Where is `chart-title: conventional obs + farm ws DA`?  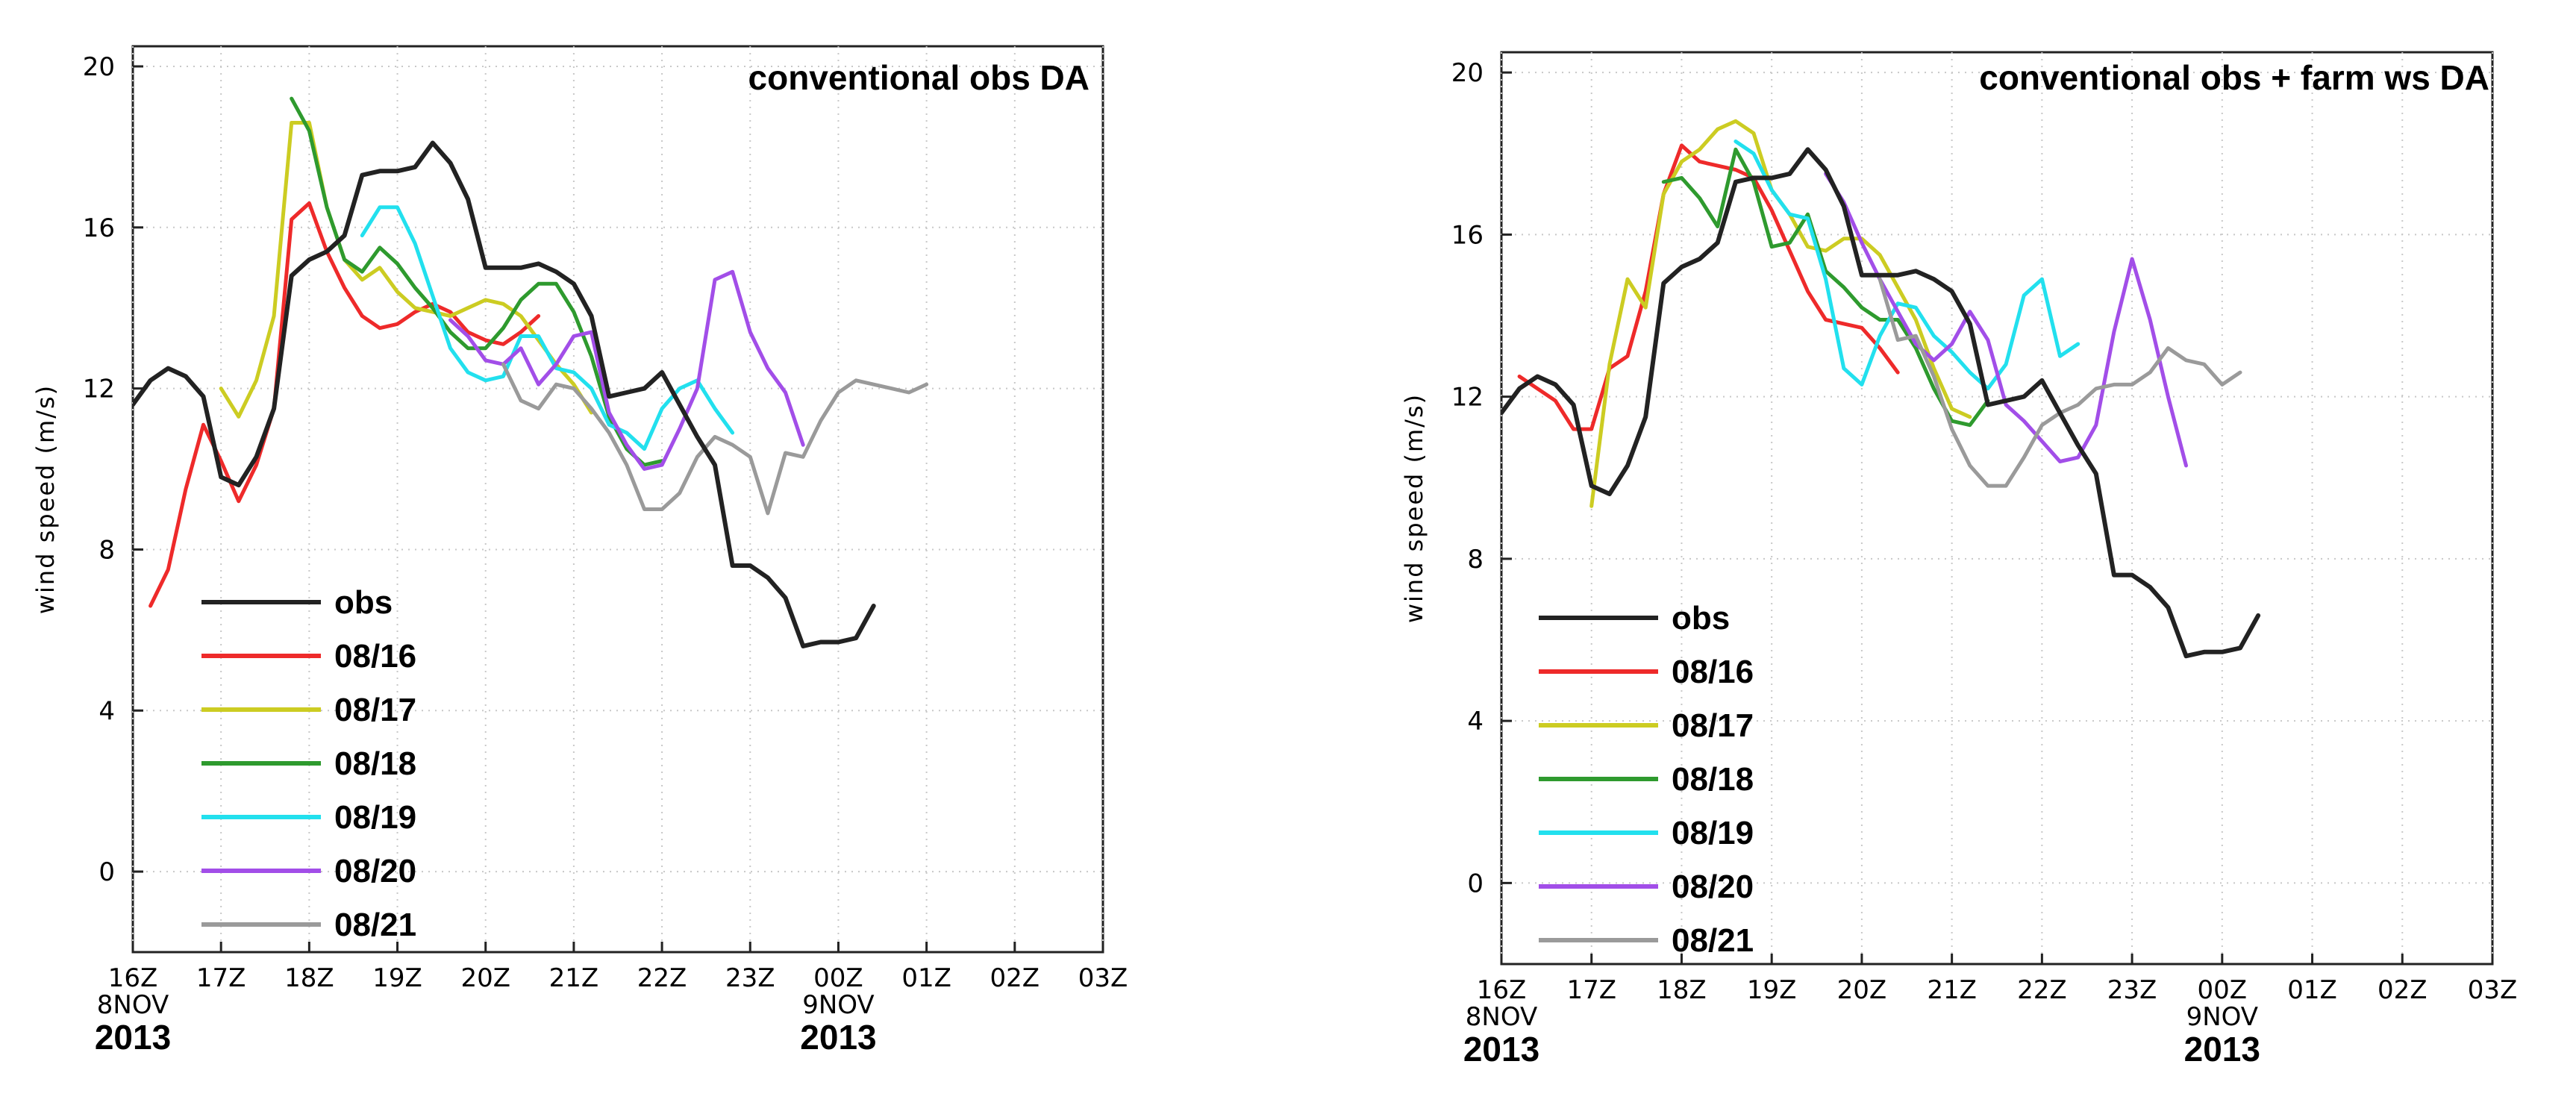
chart-title: conventional obs + farm ws DA is located at coordinates (2234, 77).